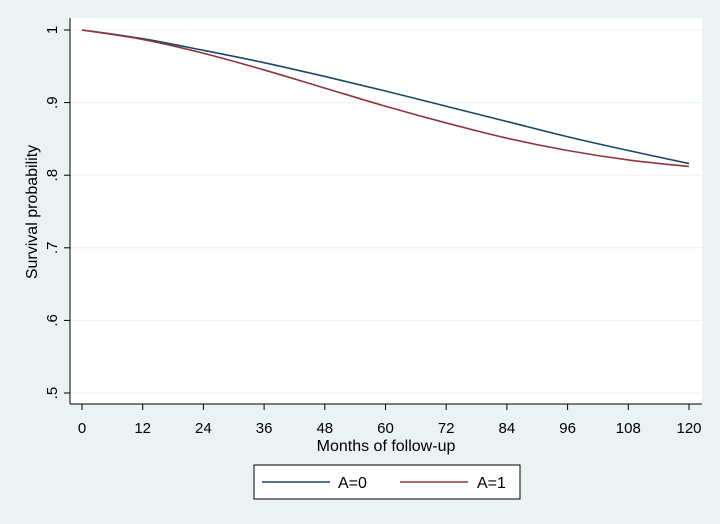 The image size is (720, 524). I want to click on x-tick-label: 96, so click(567, 428).